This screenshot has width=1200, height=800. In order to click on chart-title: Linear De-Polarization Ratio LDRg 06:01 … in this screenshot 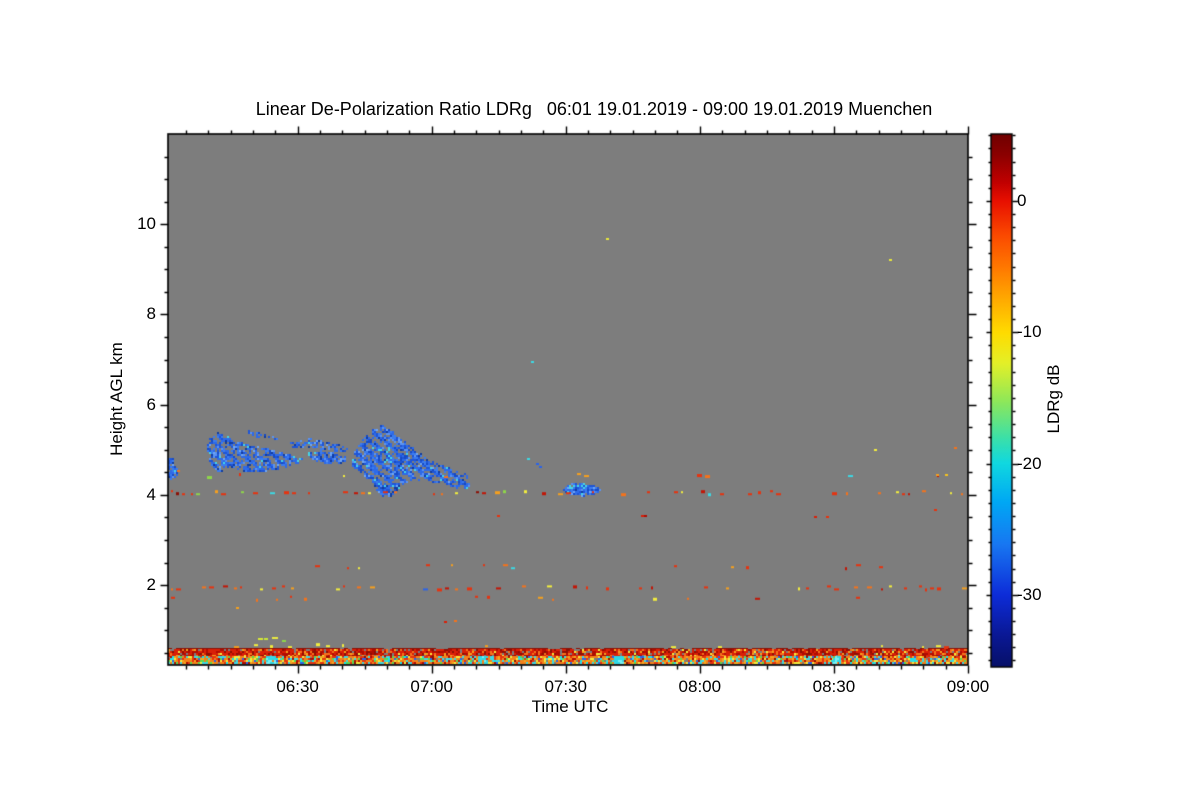, I will do `click(594, 109)`.